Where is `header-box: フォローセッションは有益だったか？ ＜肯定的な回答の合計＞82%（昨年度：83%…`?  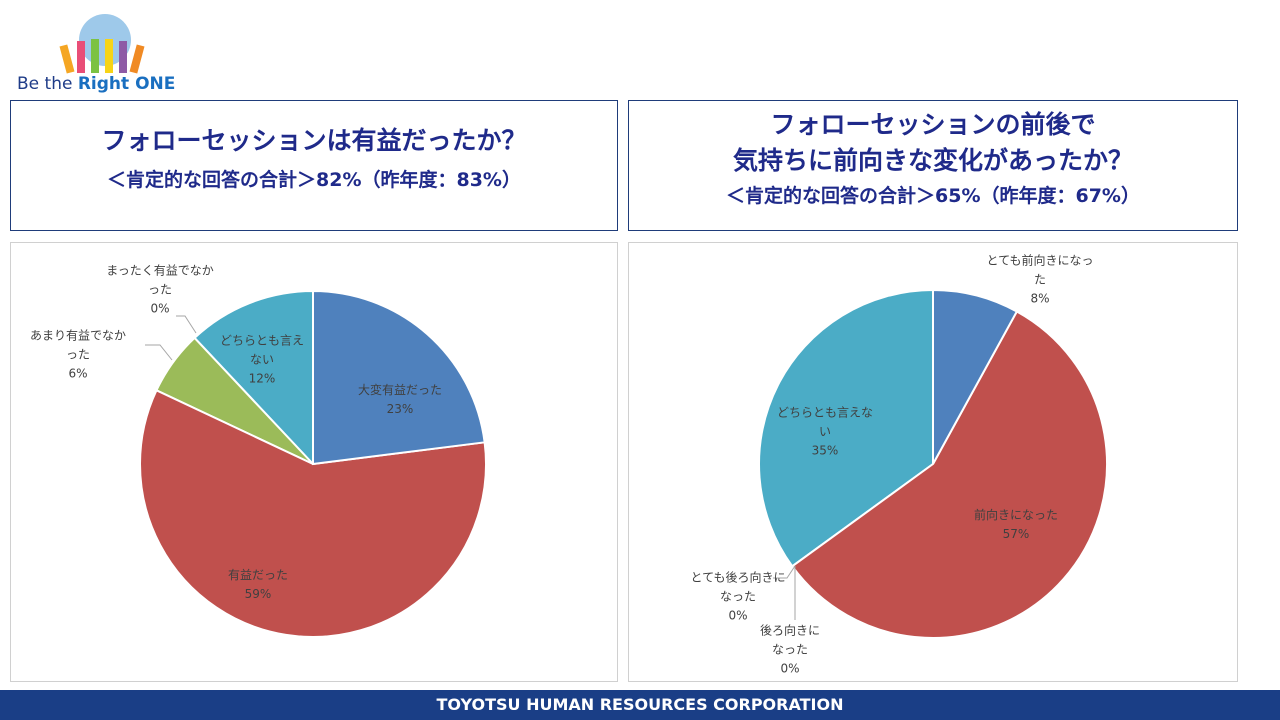 header-box: フォローセッションは有益だったか？ ＜肯定的な回答の合計＞82%（昨年度：83%… is located at coordinates (314, 165).